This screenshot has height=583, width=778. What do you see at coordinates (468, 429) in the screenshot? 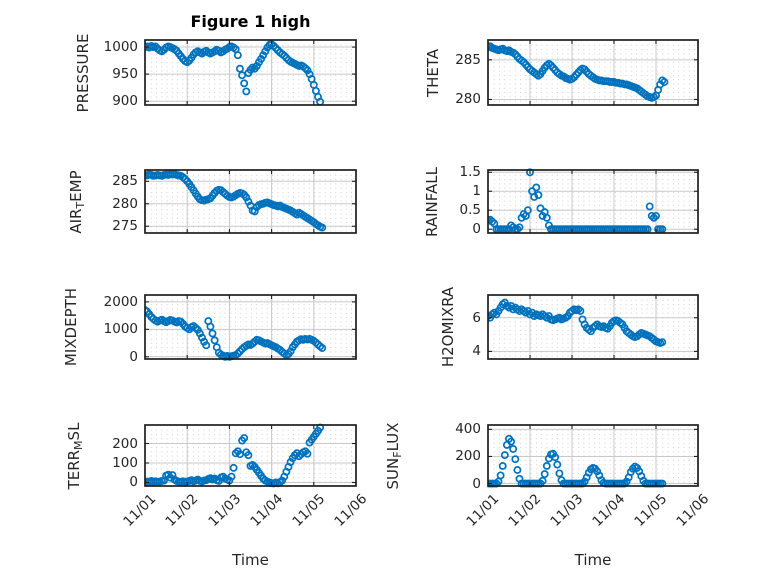
I see `y-tick-label: 400` at bounding box center [468, 429].